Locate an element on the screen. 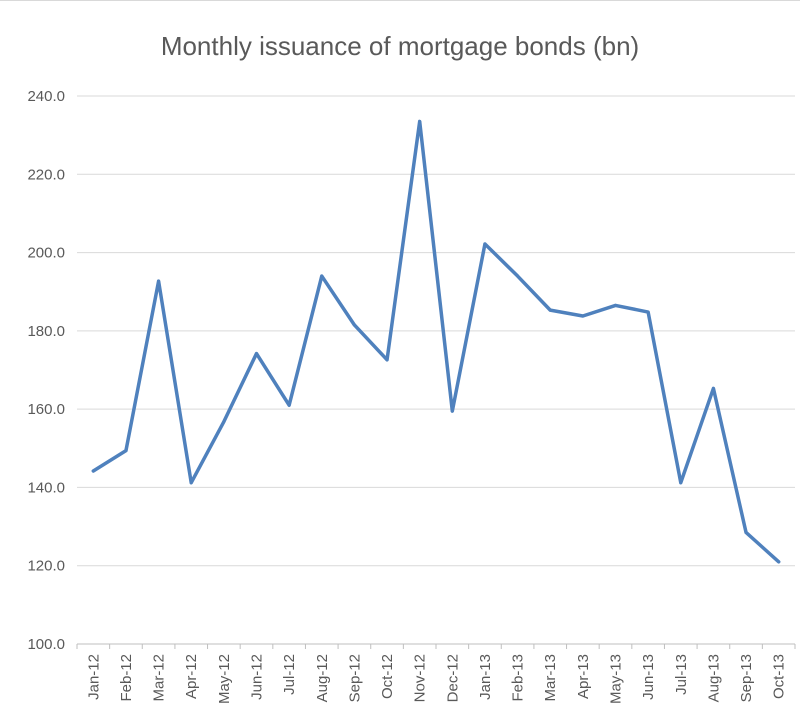 Image resolution: width=800 pixels, height=728 pixels. chart-title: Monthly issuance of mortgage bonds (bn) is located at coordinates (400, 46).